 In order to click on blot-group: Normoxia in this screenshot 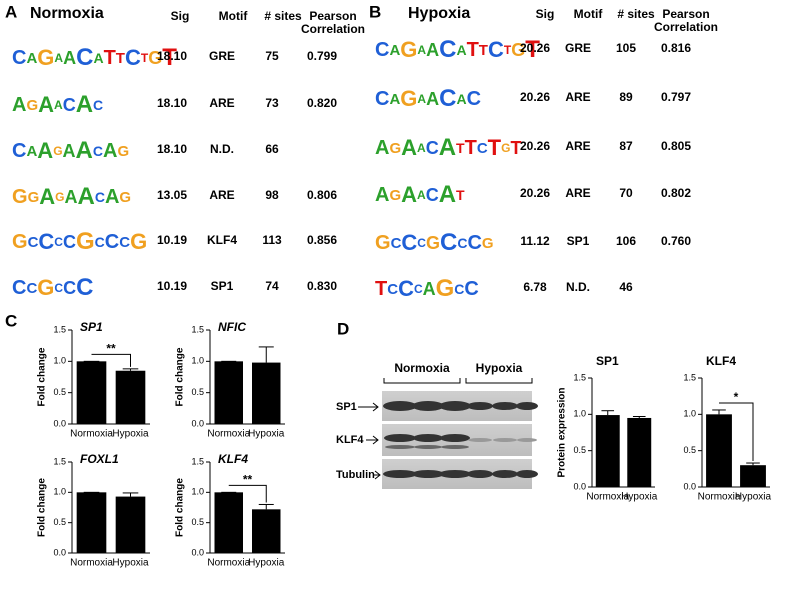, I will do `click(422, 368)`.